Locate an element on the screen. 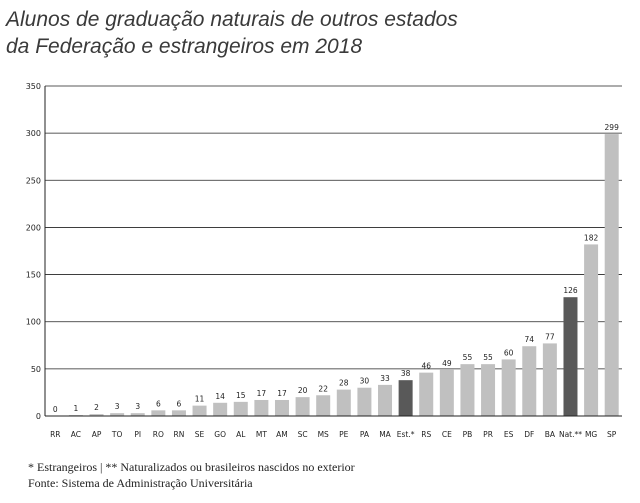 The width and height of the screenshot is (640, 503). bar-sp is located at coordinates (611, 275).